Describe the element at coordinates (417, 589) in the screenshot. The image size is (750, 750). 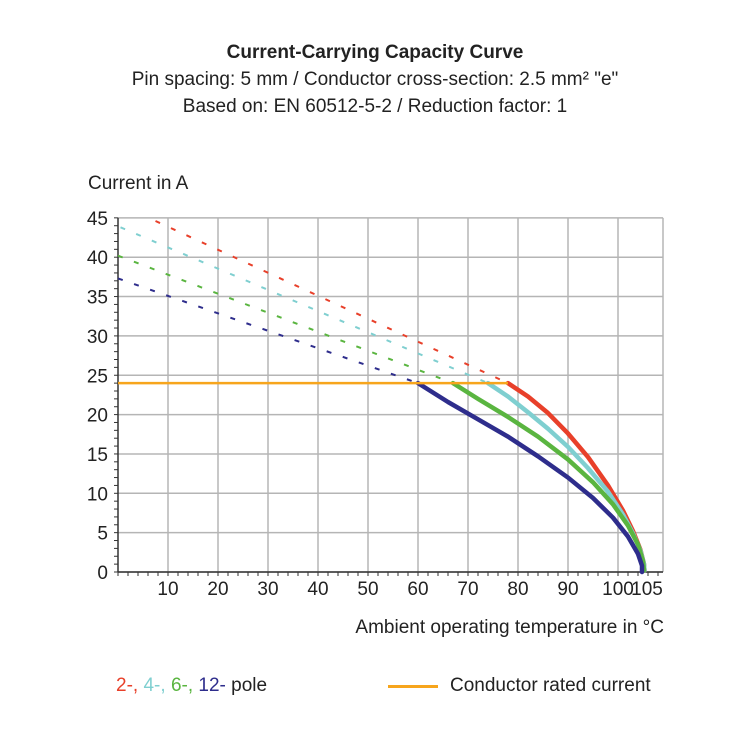
I see `x-tick-label: 60` at that location.